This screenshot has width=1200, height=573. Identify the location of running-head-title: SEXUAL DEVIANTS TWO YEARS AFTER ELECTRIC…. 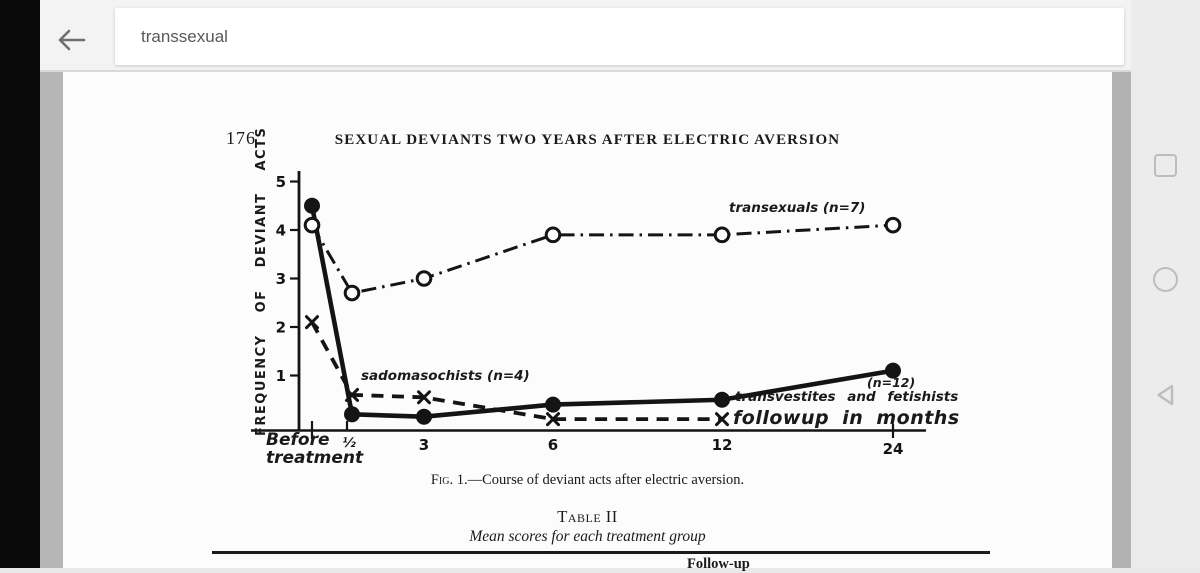
(587, 140).